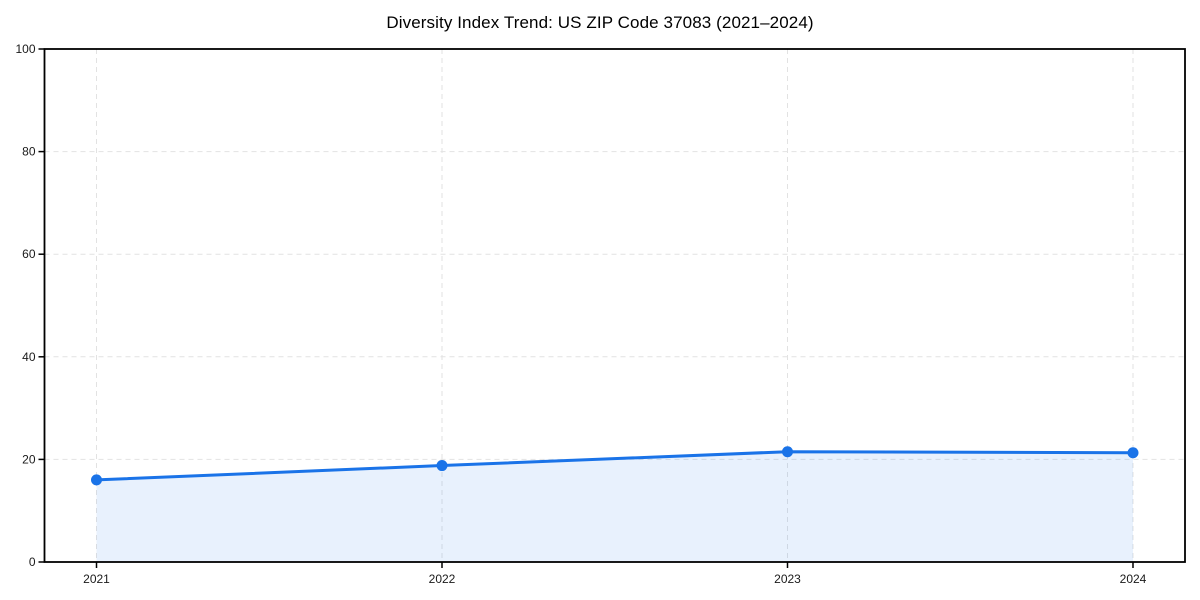 The image size is (1200, 600). Describe the element at coordinates (787, 579) in the screenshot. I see `x-tick-label: 2023` at that location.